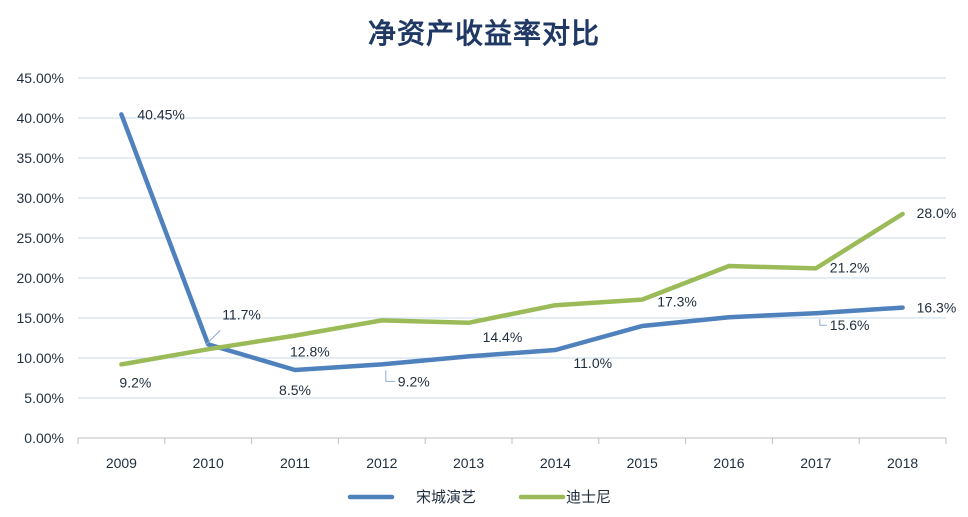 The image size is (968, 517). Describe the element at coordinates (40, 278) in the screenshot. I see `y-tick-label: 20.00%` at that location.